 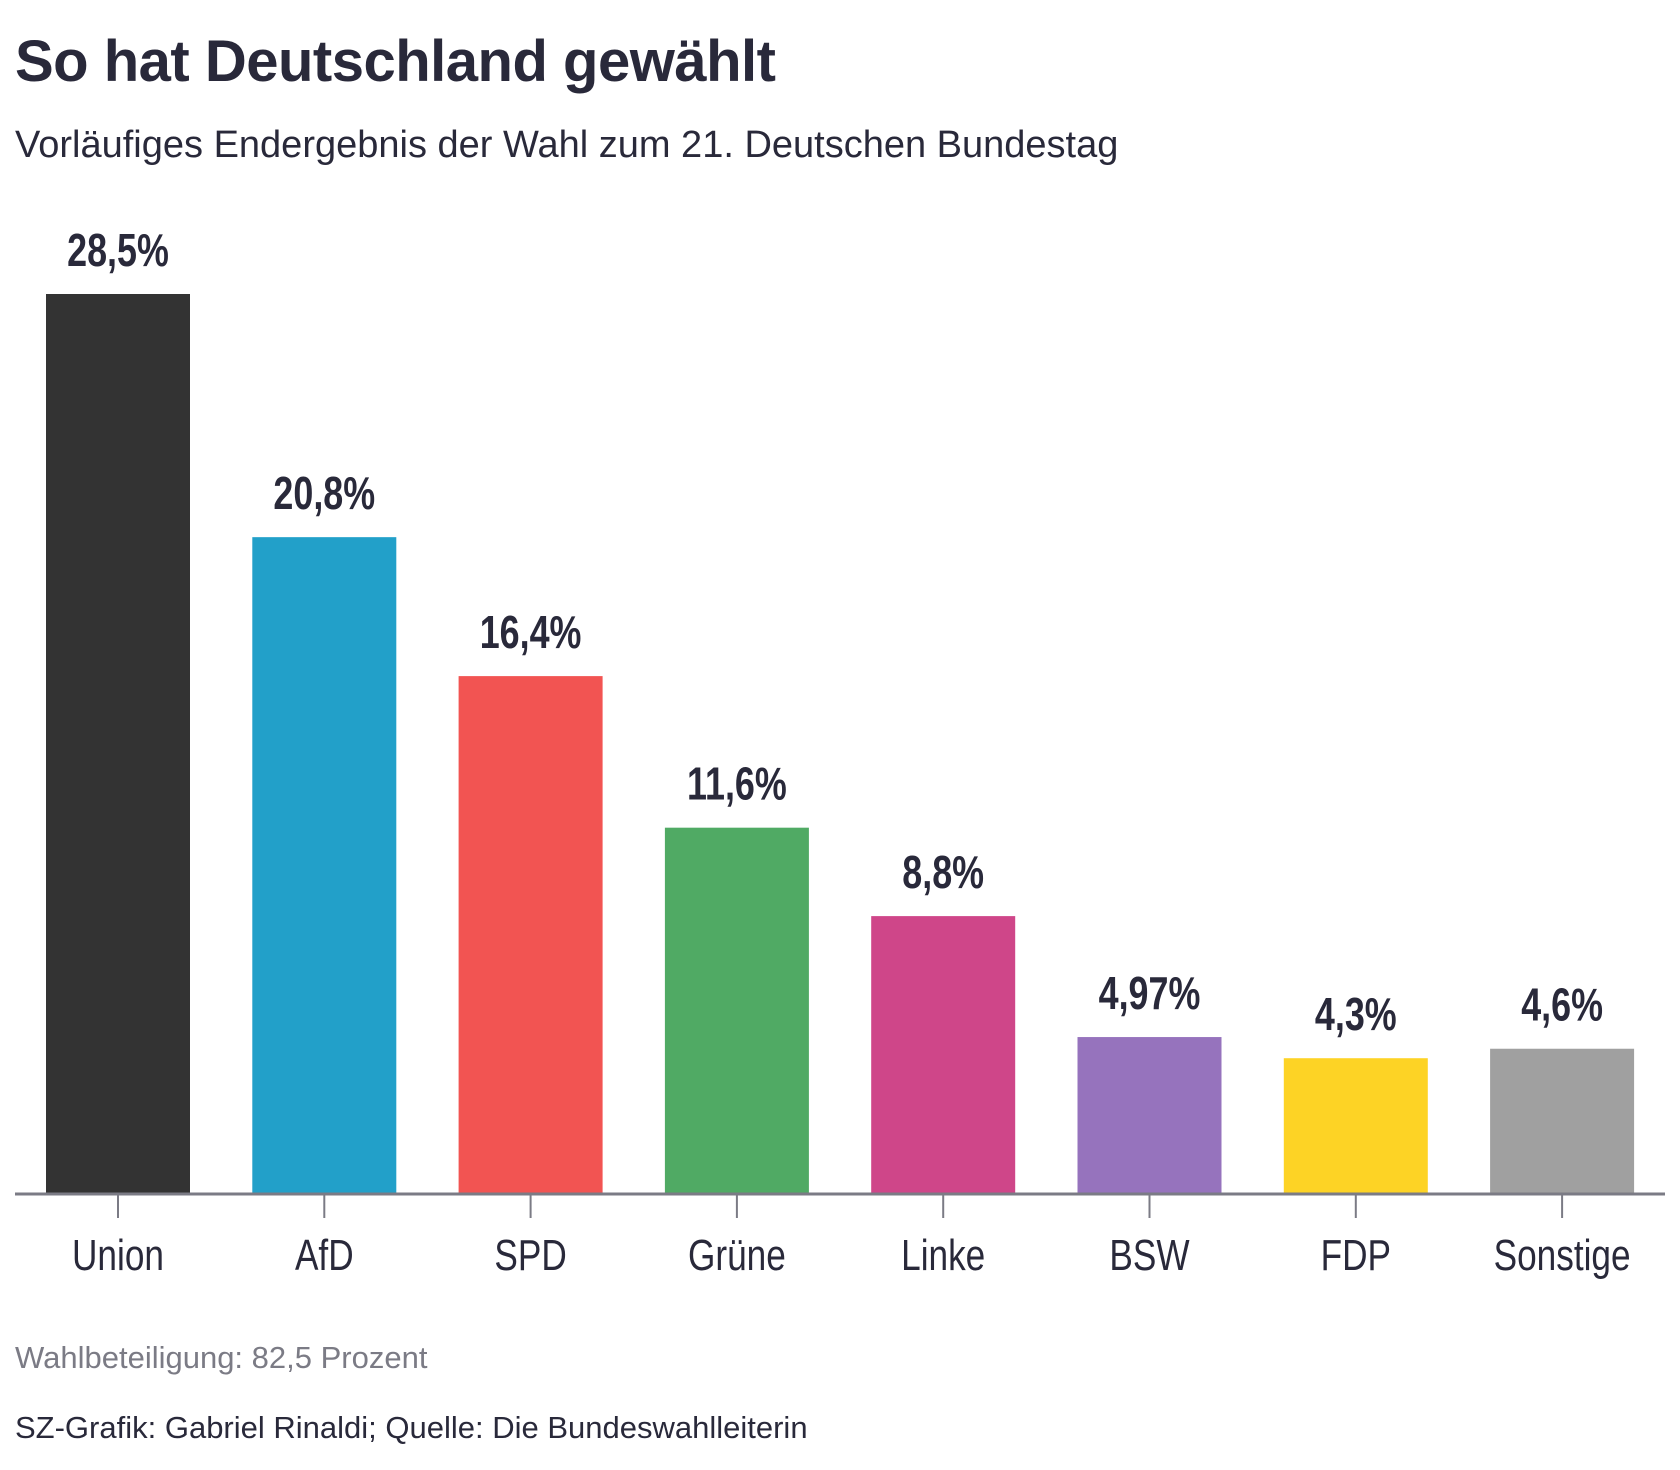 What do you see at coordinates (1562, 1255) in the screenshot?
I see `category-label-7: Sonstige` at bounding box center [1562, 1255].